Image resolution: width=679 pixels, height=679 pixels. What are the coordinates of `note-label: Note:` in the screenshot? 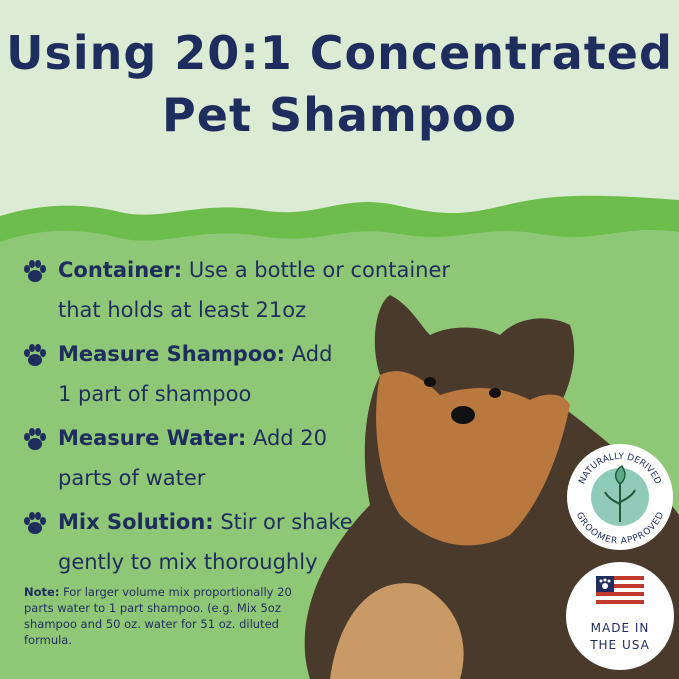 It's located at (42, 592).